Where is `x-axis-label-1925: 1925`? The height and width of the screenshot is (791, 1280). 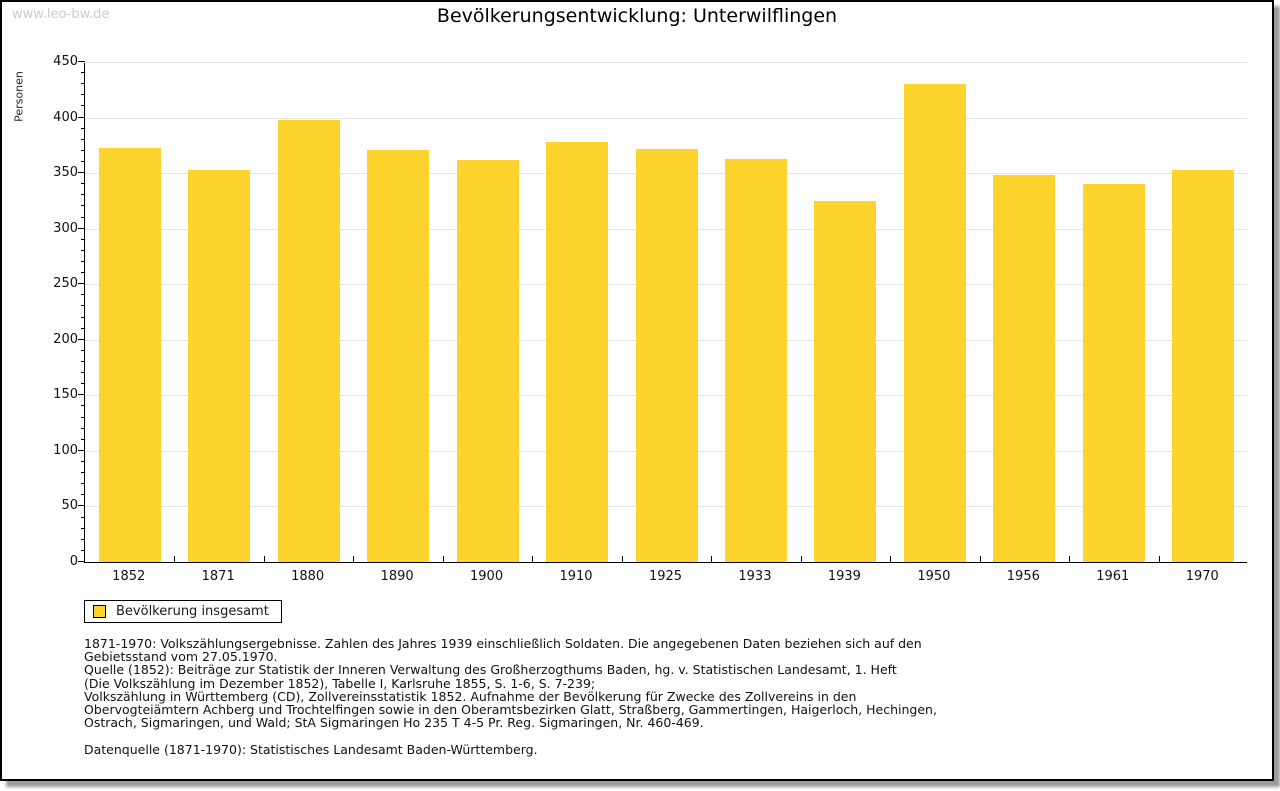
x-axis-label-1925: 1925 is located at coordinates (665, 576).